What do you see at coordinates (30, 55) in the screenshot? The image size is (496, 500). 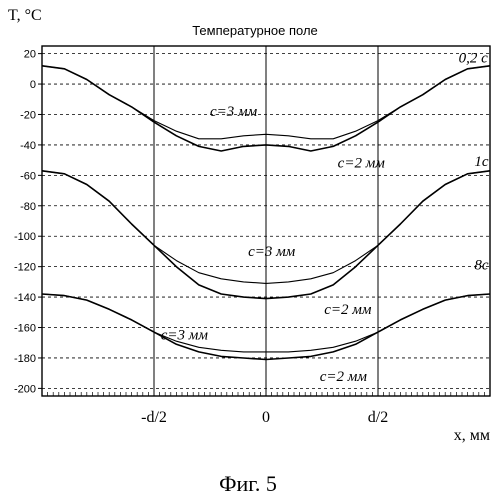 I see `y-tick-label: 20` at bounding box center [30, 55].